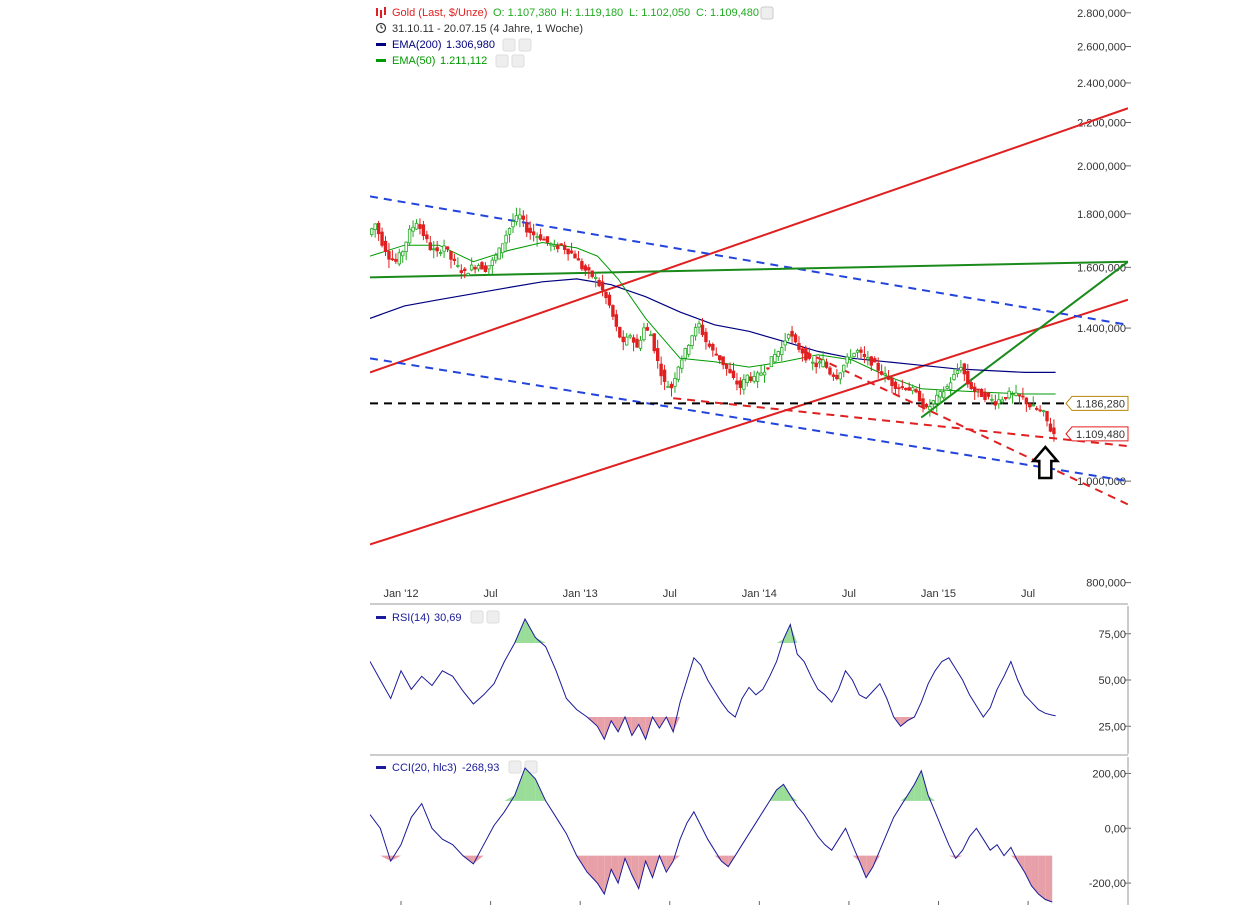 Image resolution: width=1247 pixels, height=905 pixels. Describe the element at coordinates (1024, 339) in the screenshot. I see `trend-line-green-rising` at that location.